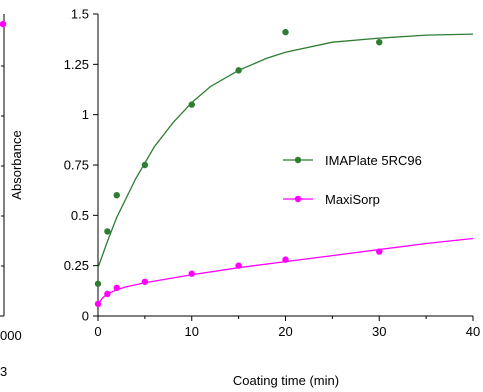 The image size is (483, 392). I want to click on legend-label-maxisorp: MaxiSorp, so click(352, 199).